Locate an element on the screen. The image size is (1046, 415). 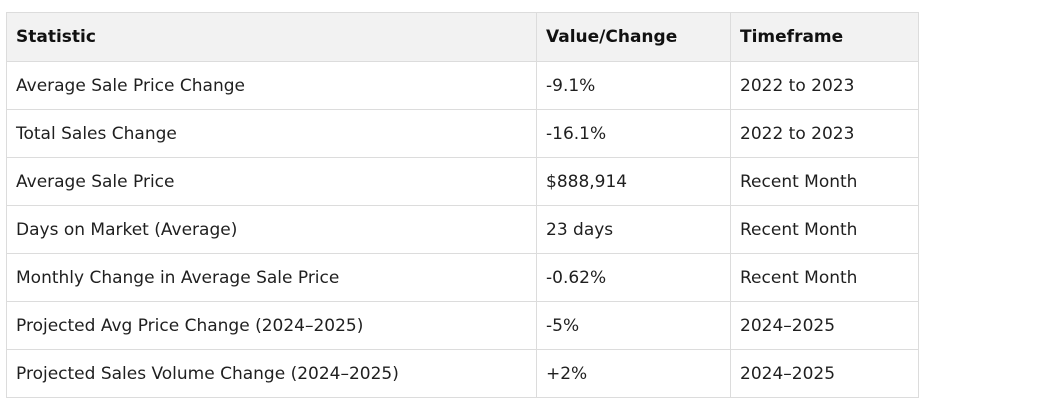
cell-statistic: Monthly Change in Average Sale Price is located at coordinates (271, 277).